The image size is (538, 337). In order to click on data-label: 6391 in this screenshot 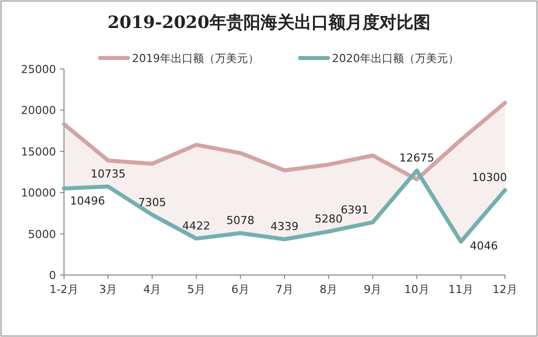, I will do `click(354, 209)`.